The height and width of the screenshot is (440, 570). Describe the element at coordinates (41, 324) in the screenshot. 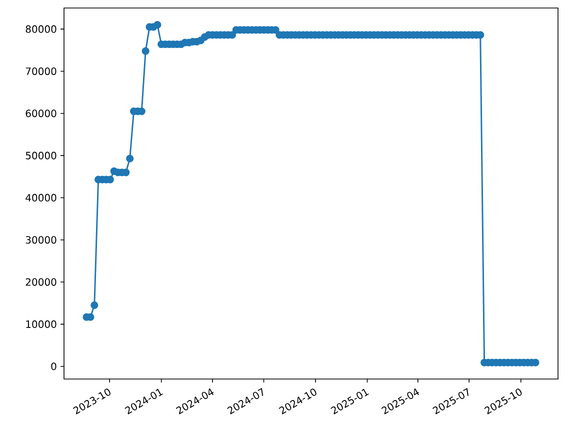

I see `y-tick-label: 10000` at that location.